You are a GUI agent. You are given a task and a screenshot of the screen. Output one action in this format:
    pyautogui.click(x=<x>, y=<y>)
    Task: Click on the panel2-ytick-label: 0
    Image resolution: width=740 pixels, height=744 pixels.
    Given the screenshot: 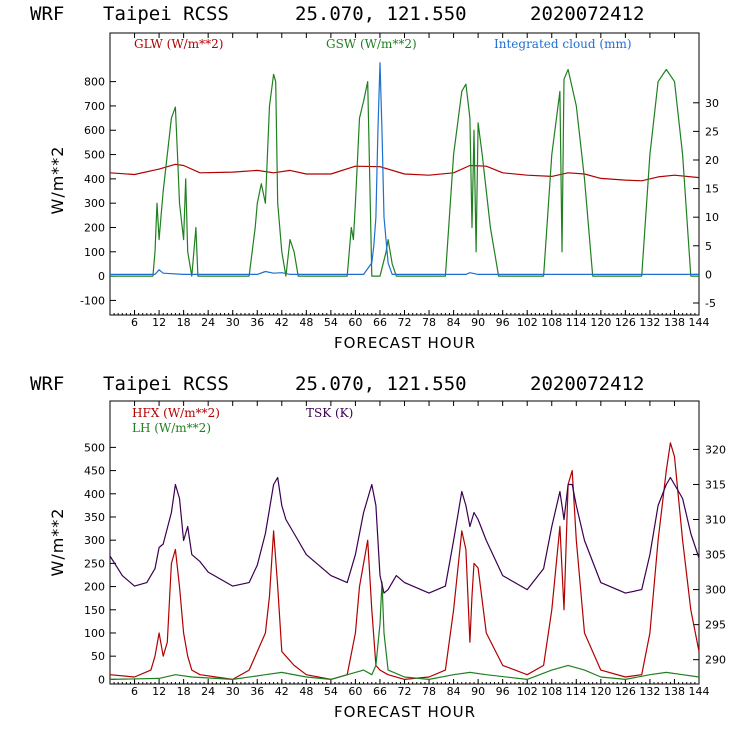 What is the action you would take?
    pyautogui.click(x=101, y=679)
    